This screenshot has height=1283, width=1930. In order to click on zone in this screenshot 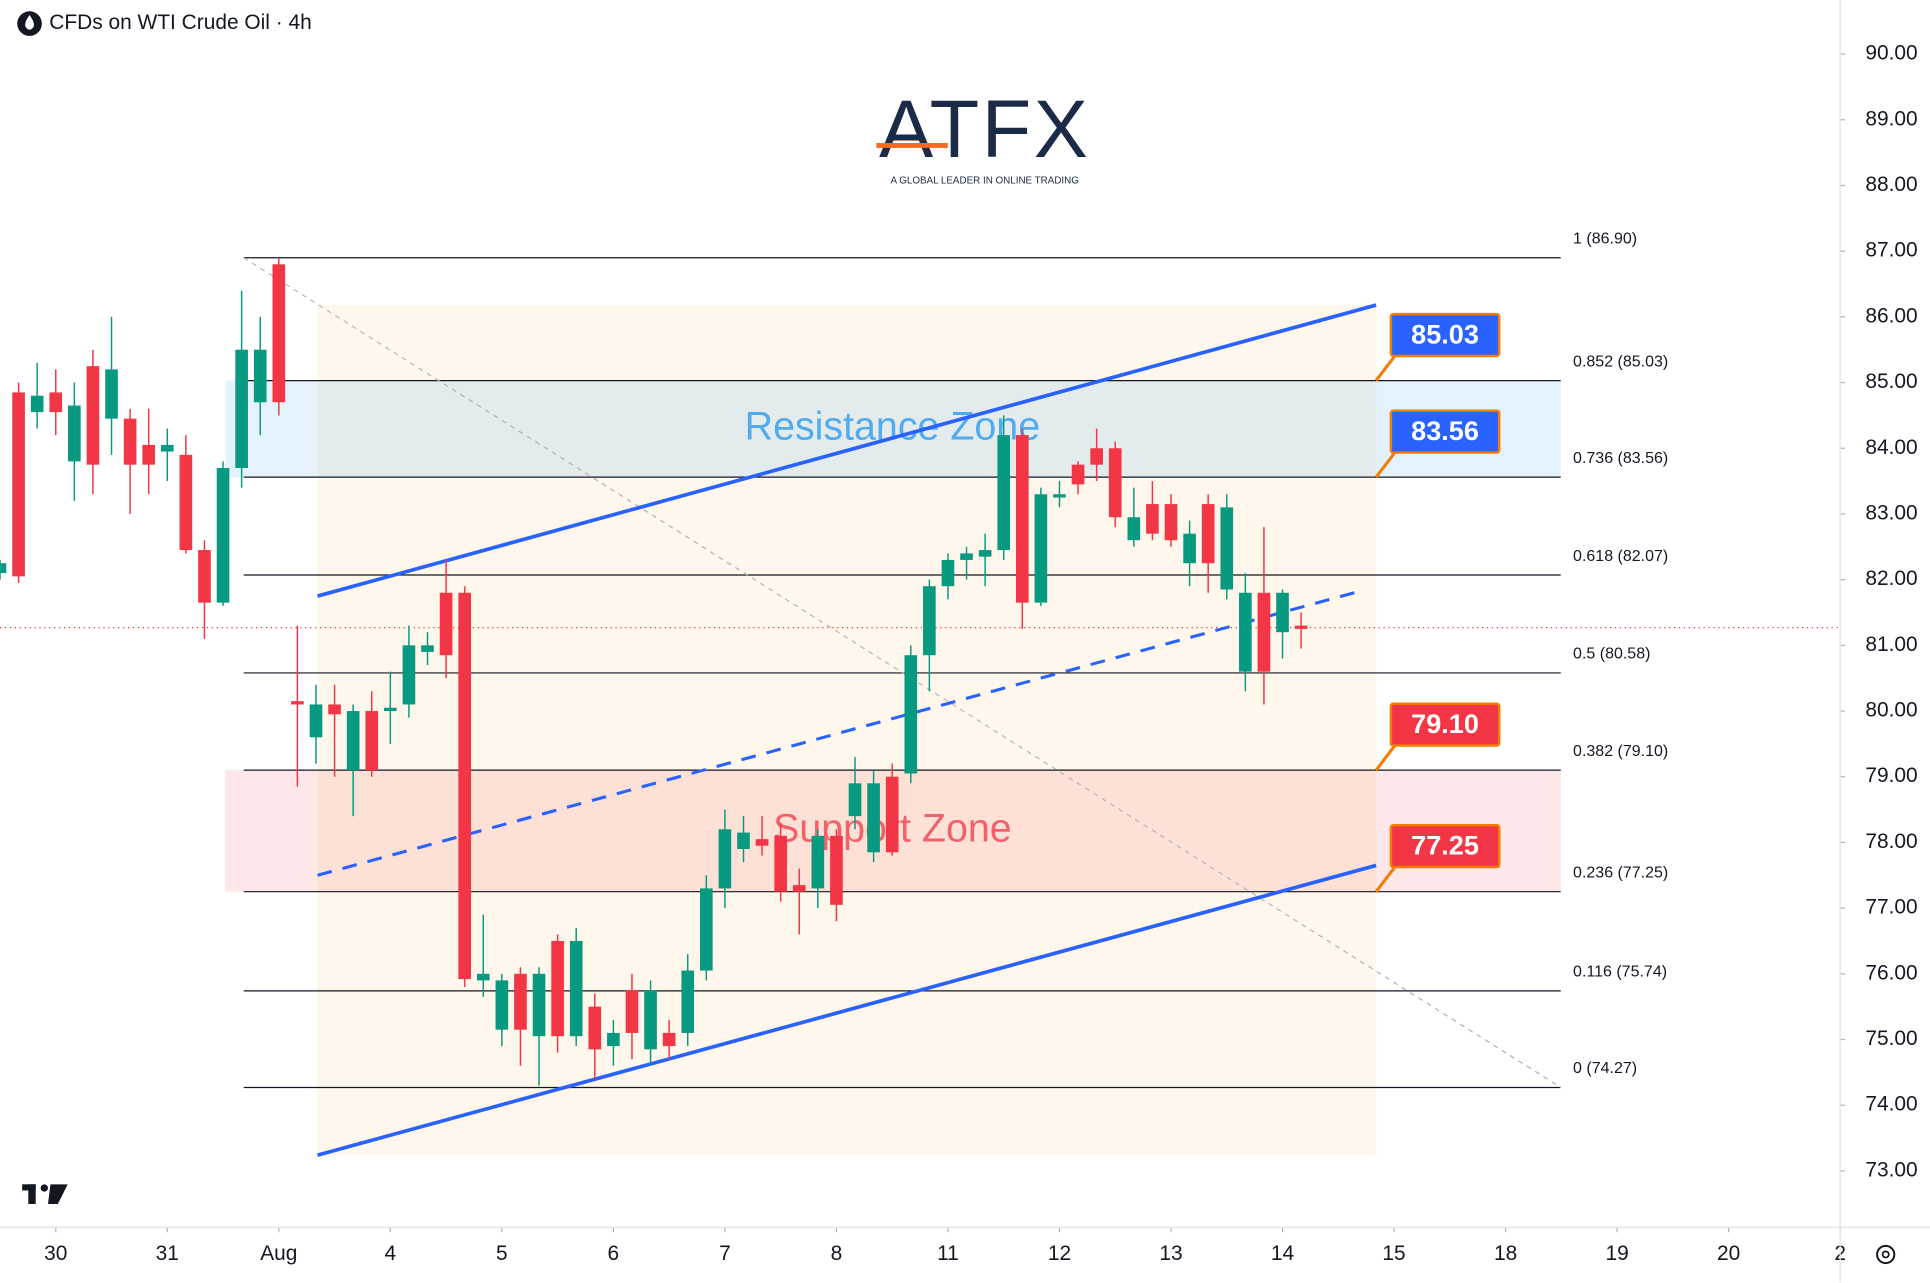, I will do `click(893, 429)`.